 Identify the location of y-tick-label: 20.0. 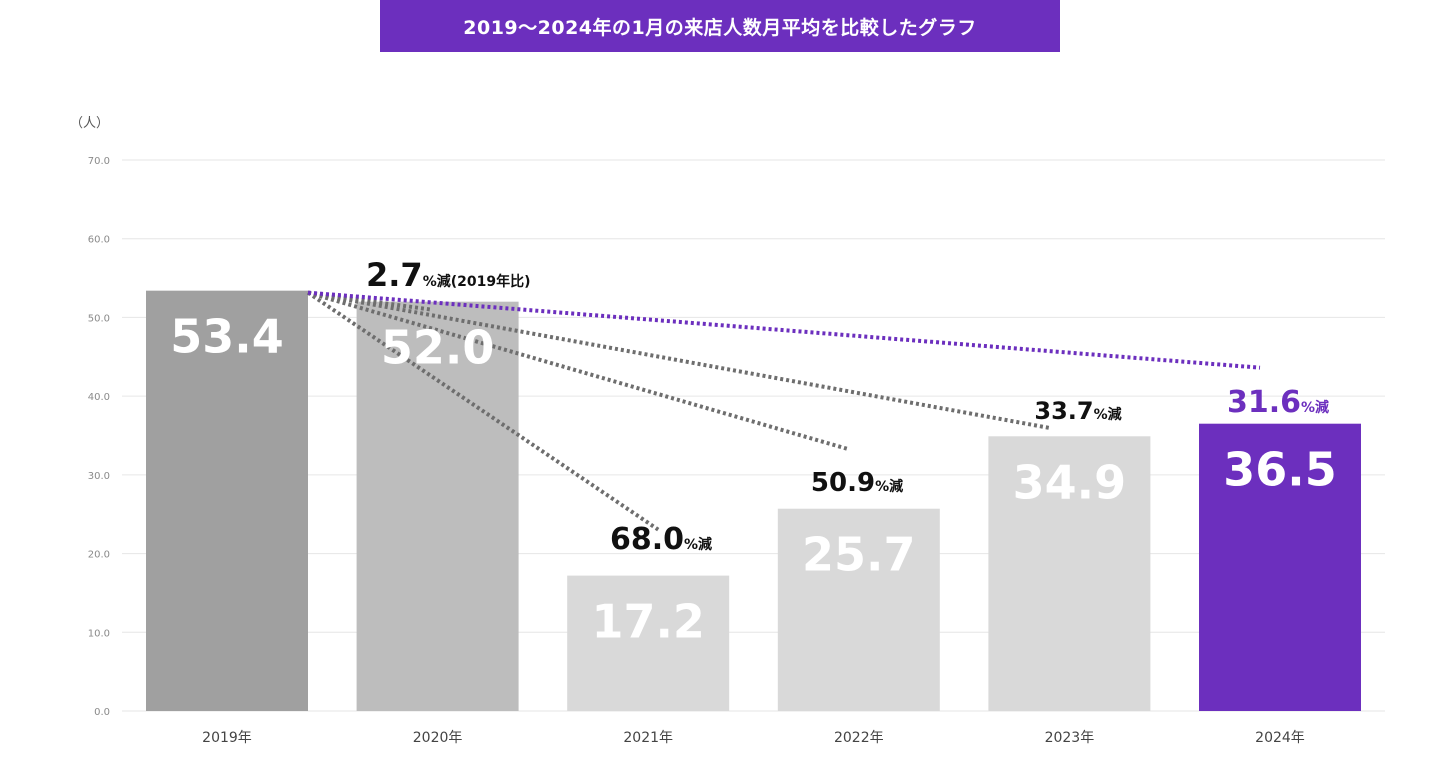
(99, 555).